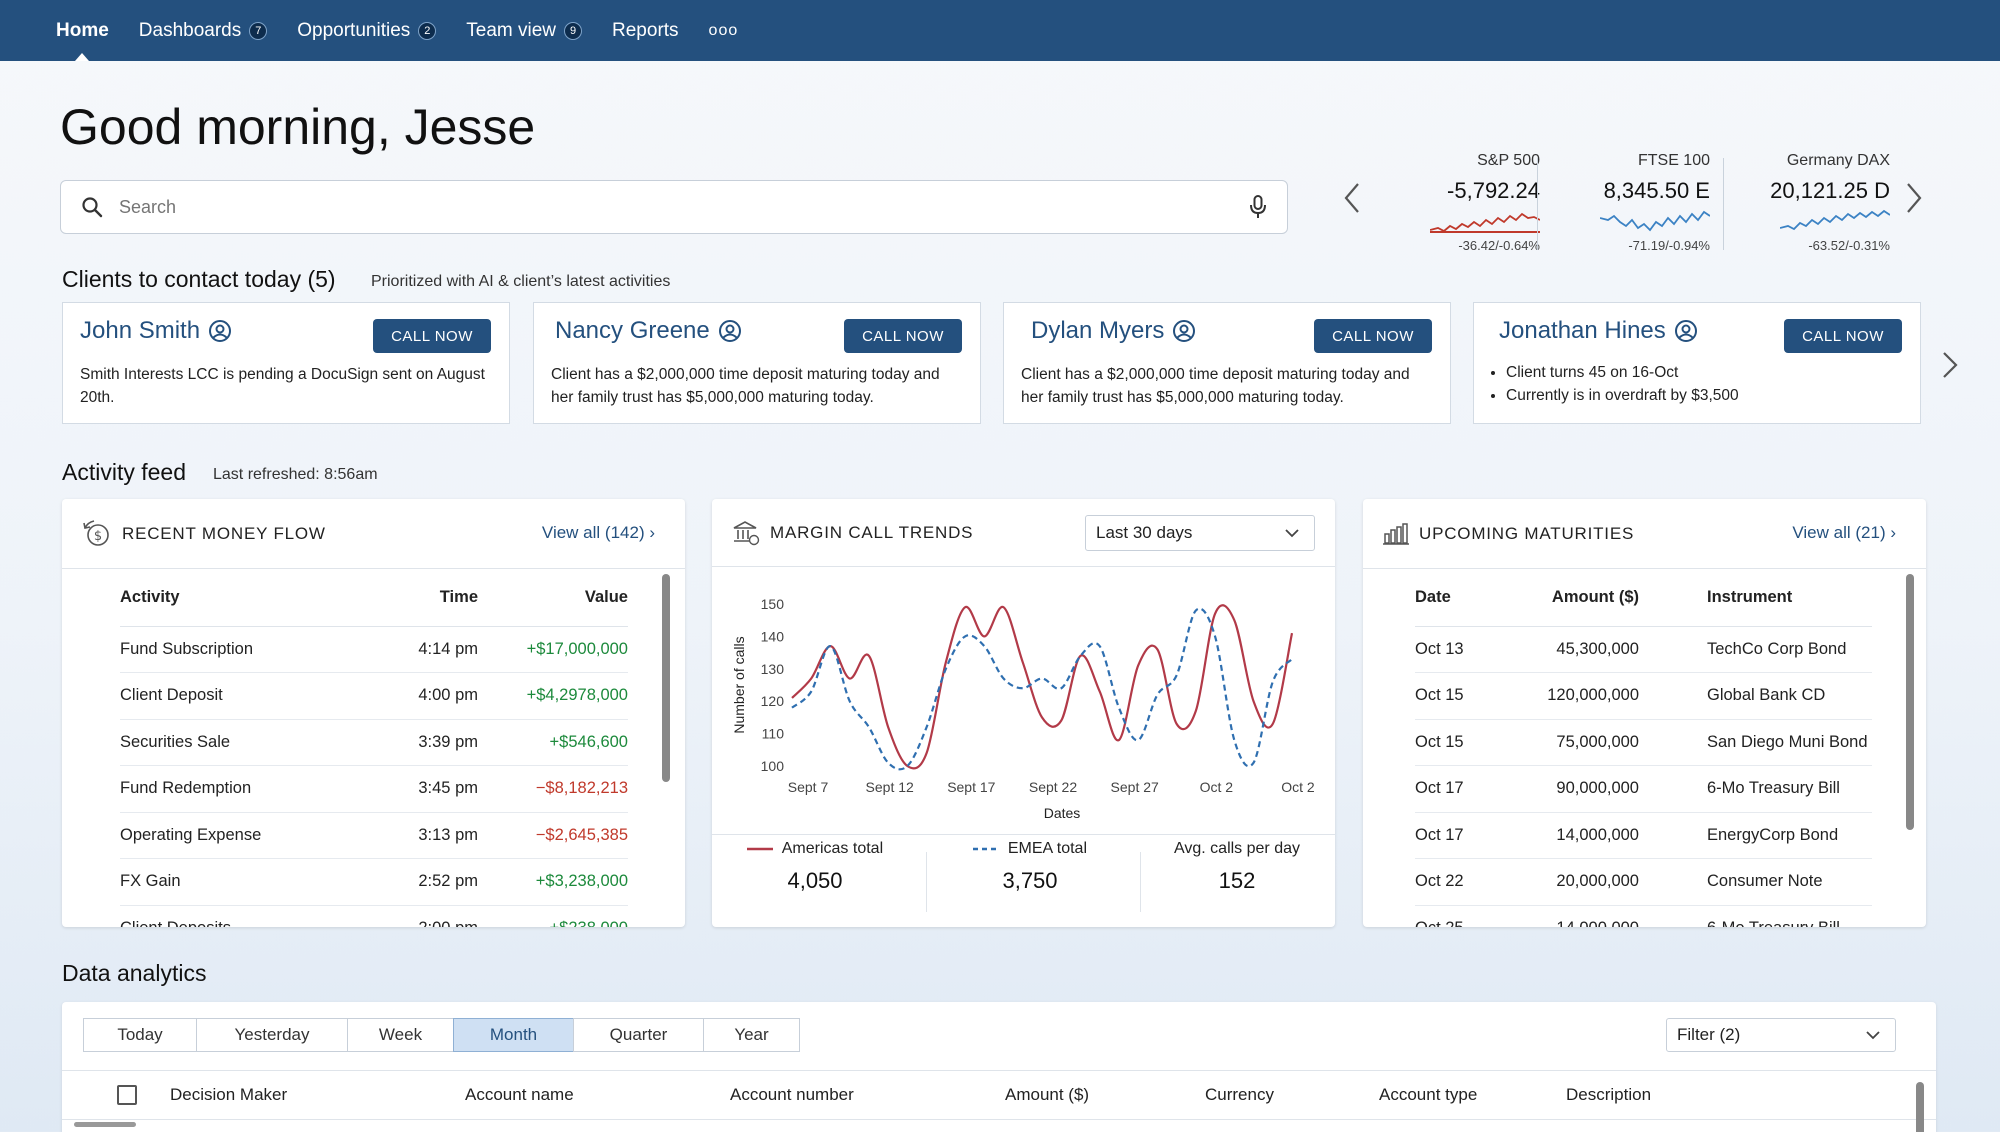 Image resolution: width=2000 pixels, height=1132 pixels. Describe the element at coordinates (400, 1035) in the screenshot. I see `period-week: Week` at that location.